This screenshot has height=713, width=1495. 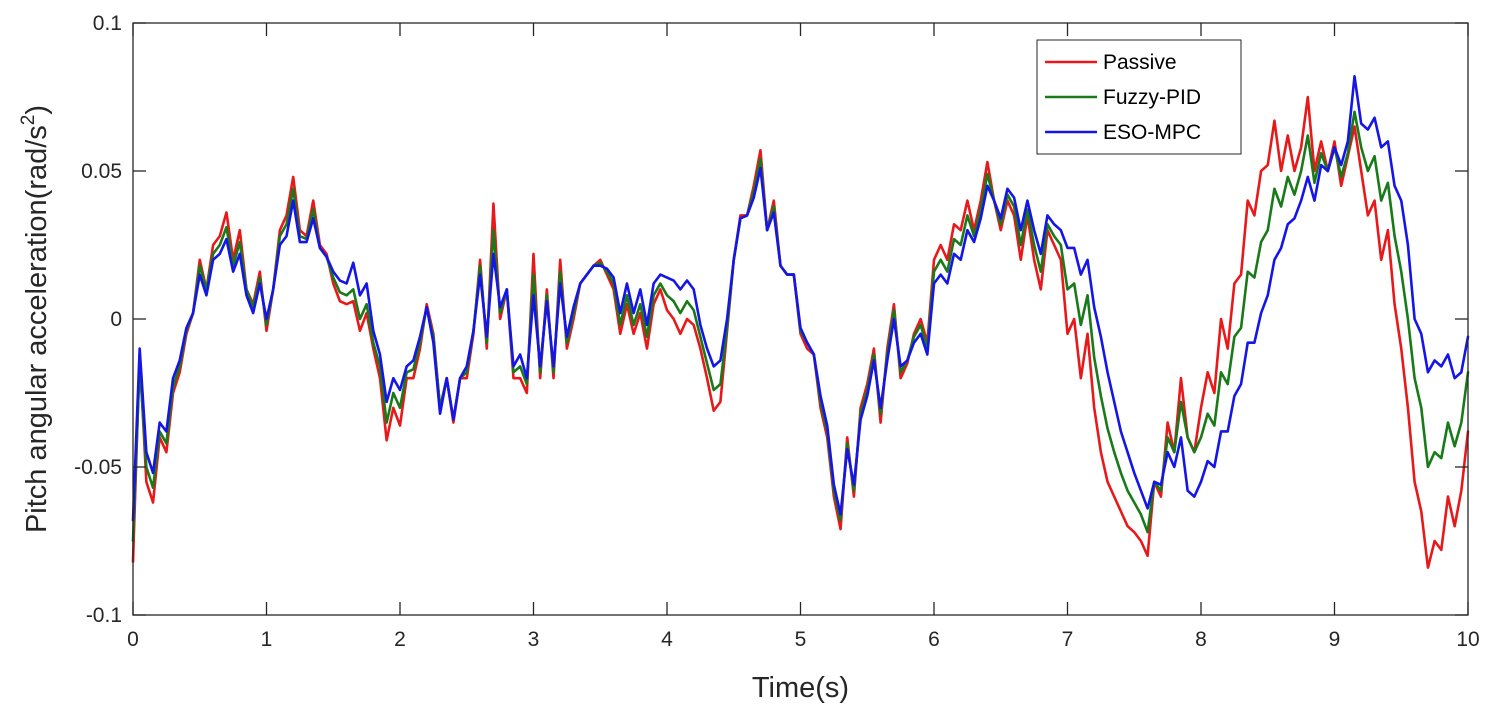 What do you see at coordinates (1335, 639) in the screenshot?
I see `x-tick-label: 9` at bounding box center [1335, 639].